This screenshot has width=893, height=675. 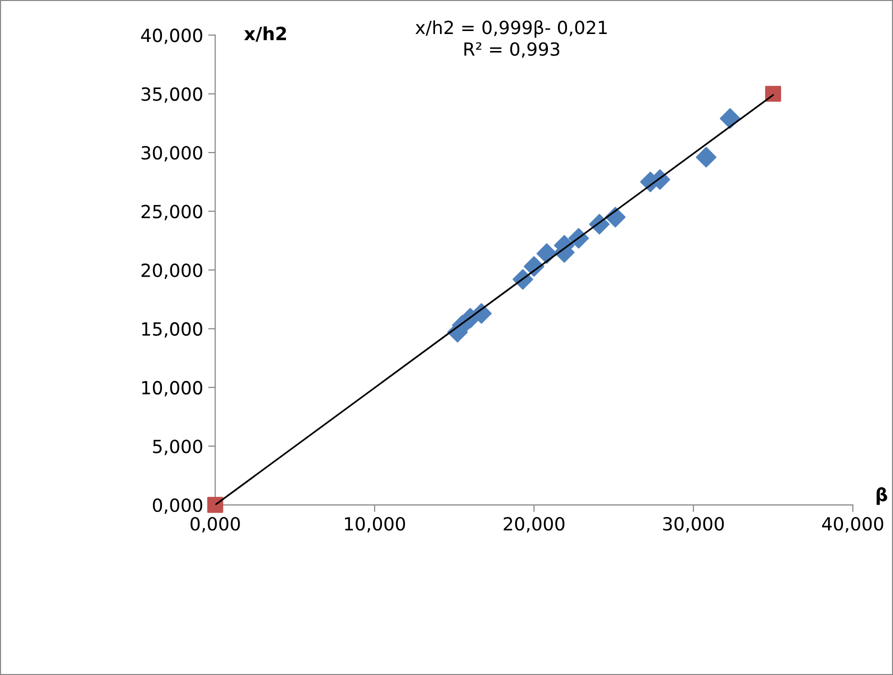 What do you see at coordinates (693, 525) in the screenshot?
I see `x-tick-label: 30,000` at bounding box center [693, 525].